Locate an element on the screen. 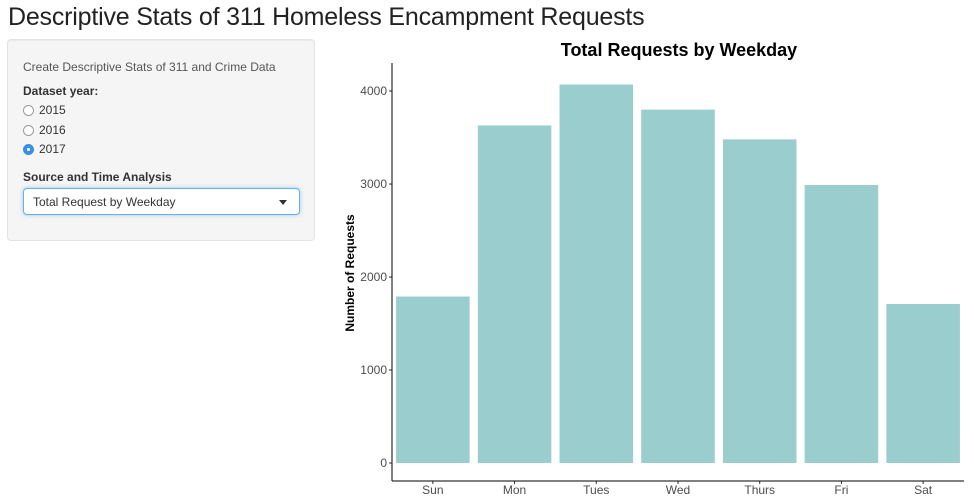 This screenshot has width=974, height=499. radio-option-2016: 2016 is located at coordinates (44, 130).